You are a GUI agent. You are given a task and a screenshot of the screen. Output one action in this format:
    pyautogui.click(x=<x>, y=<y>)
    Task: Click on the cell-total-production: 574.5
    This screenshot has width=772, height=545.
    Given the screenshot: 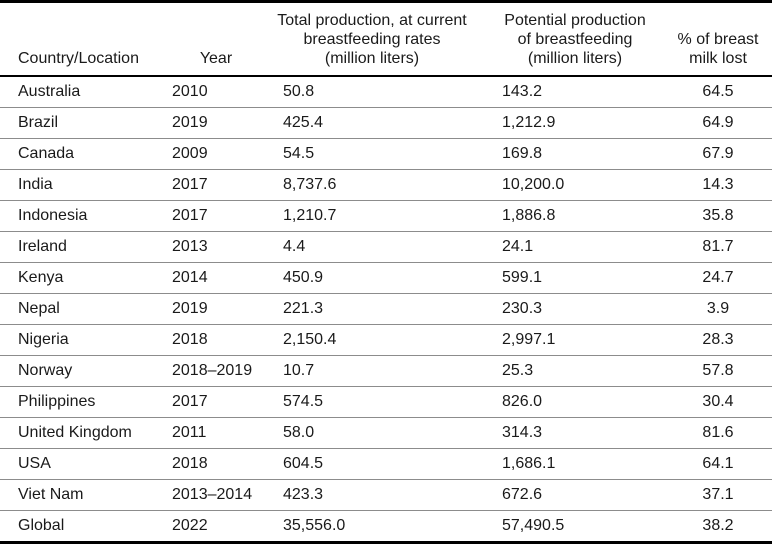 What is the action you would take?
    pyautogui.click(x=372, y=402)
    